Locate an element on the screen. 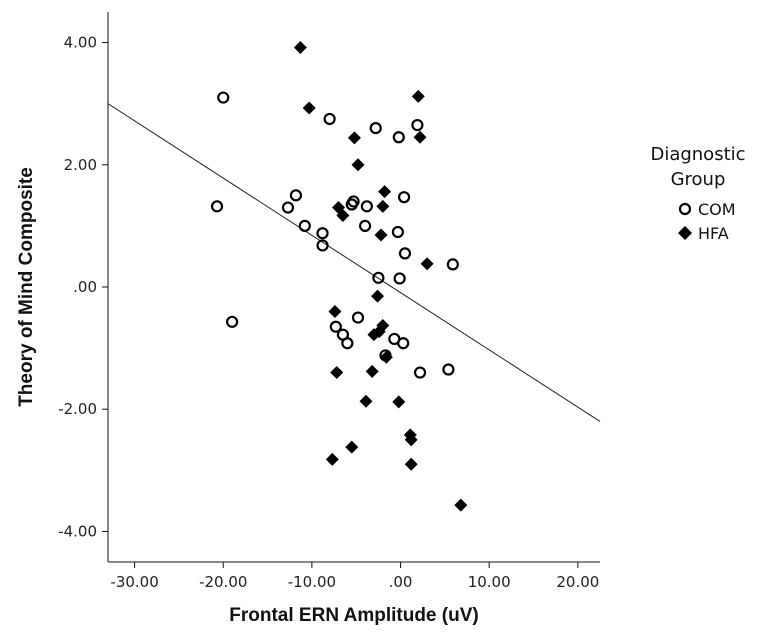  y-tick-label: -4.00 is located at coordinates (77, 531).